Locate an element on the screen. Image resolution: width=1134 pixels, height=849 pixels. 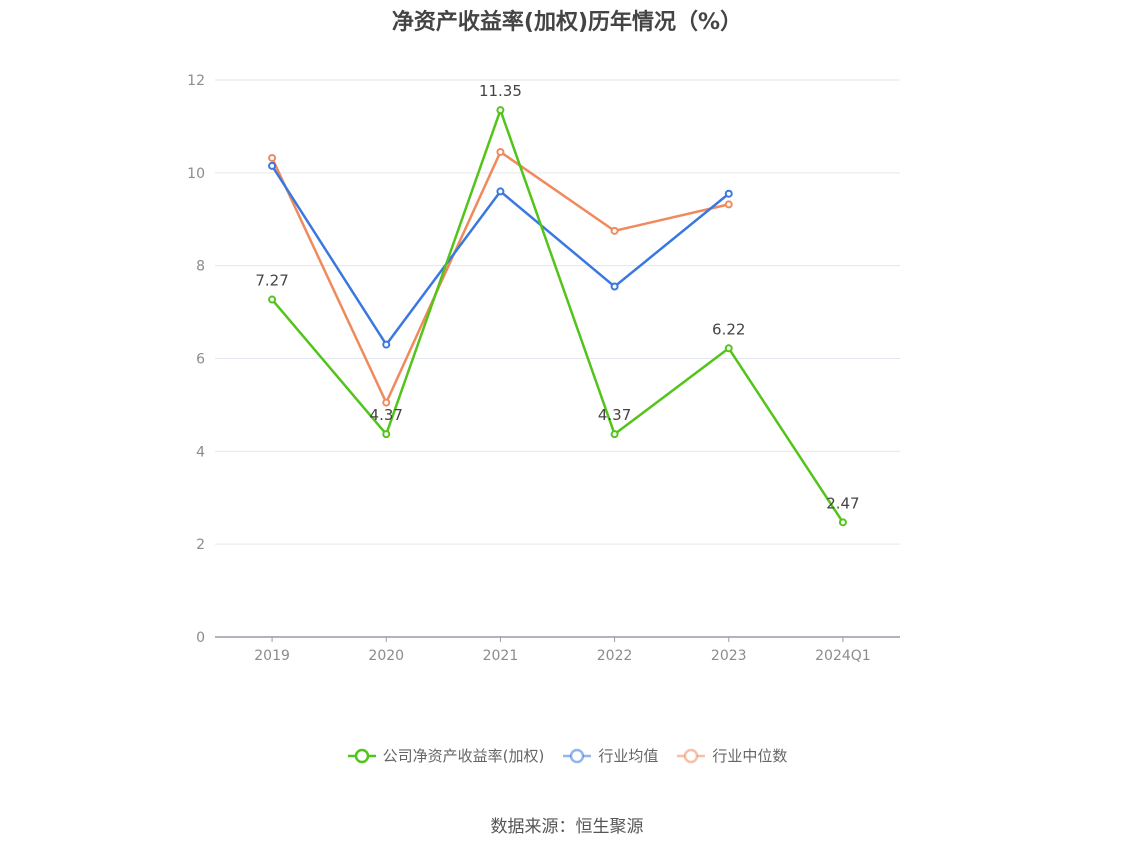
data-label: 11.35 is located at coordinates (500, 91).